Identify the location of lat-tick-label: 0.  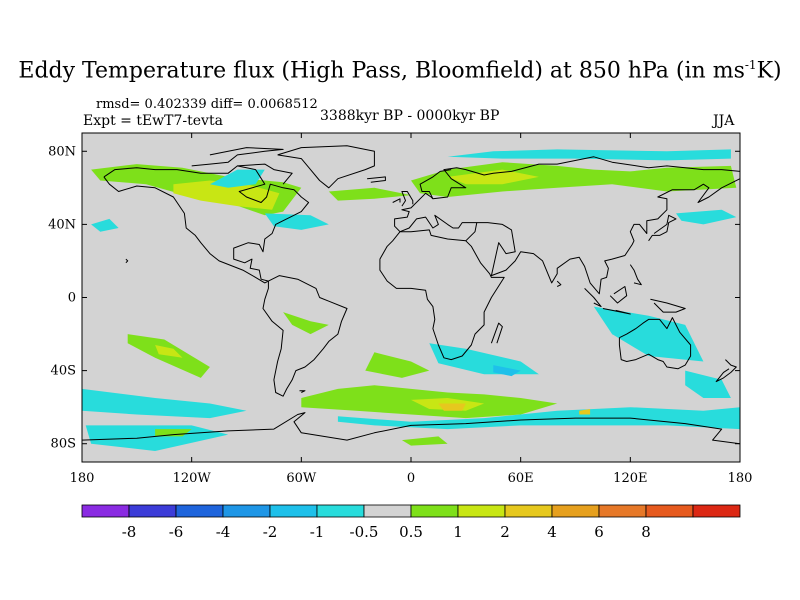
(72, 298).